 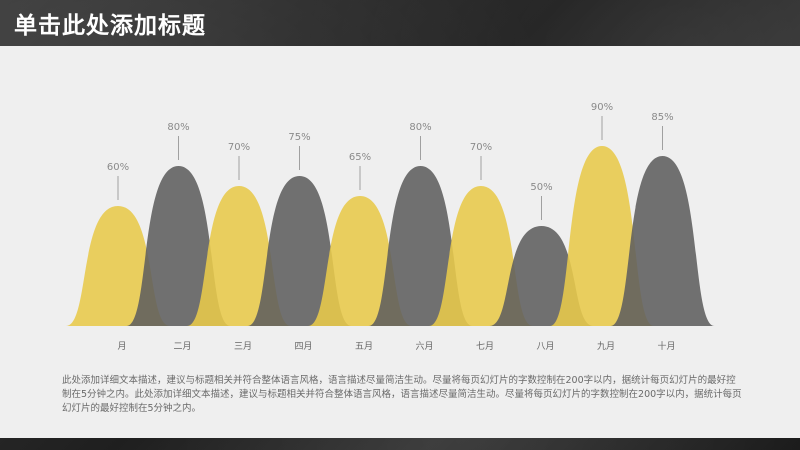 What do you see at coordinates (481, 147) in the screenshot?
I see `value-label-7: 70%` at bounding box center [481, 147].